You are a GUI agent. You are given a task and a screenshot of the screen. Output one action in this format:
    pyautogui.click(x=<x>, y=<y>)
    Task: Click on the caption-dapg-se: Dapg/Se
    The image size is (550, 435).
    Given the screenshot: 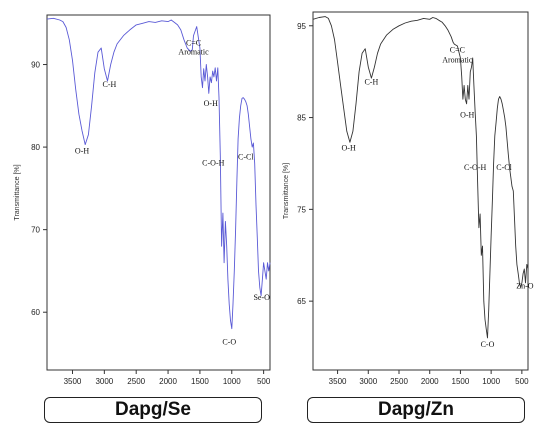 What is the action you would take?
    pyautogui.click(x=153, y=410)
    